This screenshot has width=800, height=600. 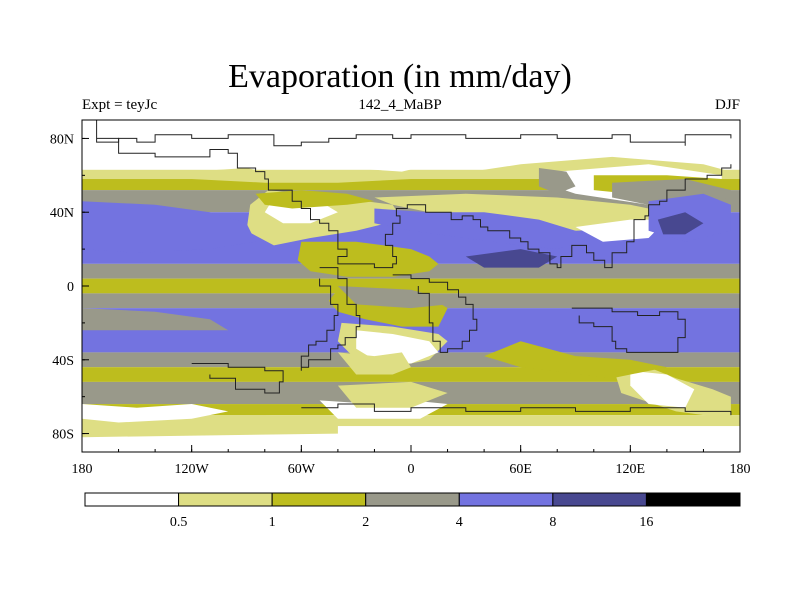 What do you see at coordinates (62, 139) in the screenshot?
I see `y-tick-label: 80N` at bounding box center [62, 139].